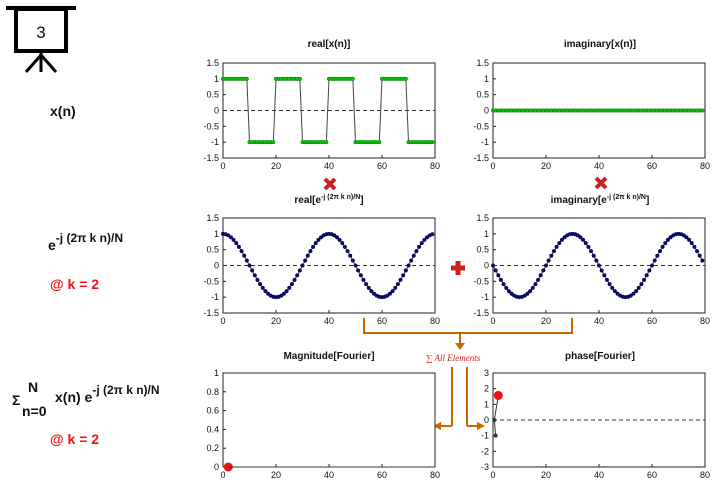  Describe the element at coordinates (329, 44) in the screenshot. I see `plot-title: real[x(n)]` at that location.